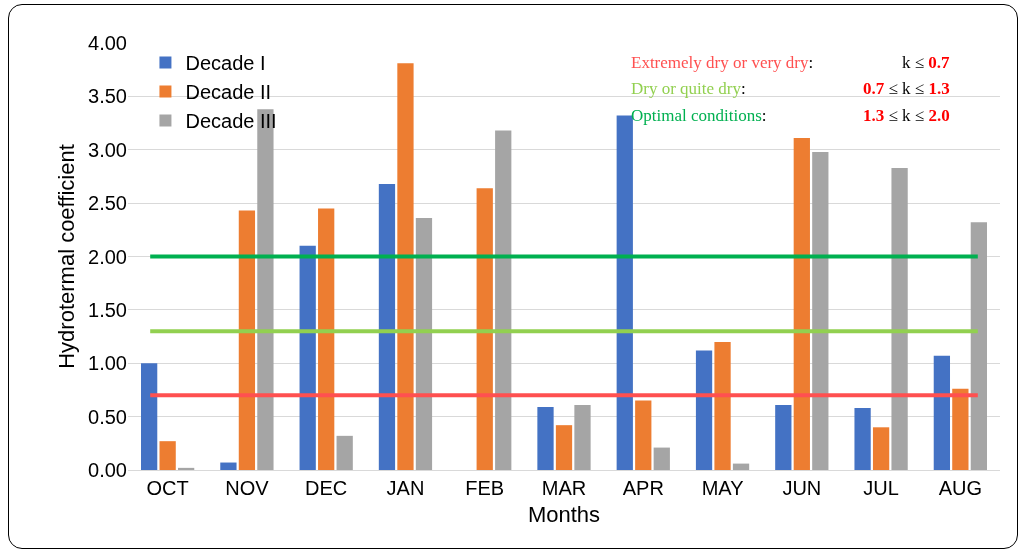 The width and height of the screenshot is (1026, 553). I want to click on x-tick-label: MAY, so click(722, 488).